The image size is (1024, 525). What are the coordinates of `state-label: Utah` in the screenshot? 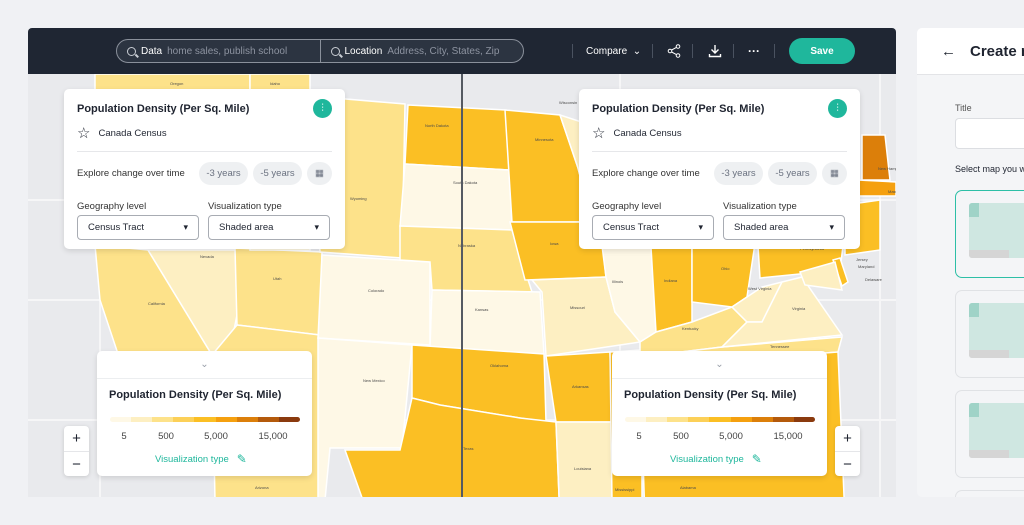 It's located at (277, 278).